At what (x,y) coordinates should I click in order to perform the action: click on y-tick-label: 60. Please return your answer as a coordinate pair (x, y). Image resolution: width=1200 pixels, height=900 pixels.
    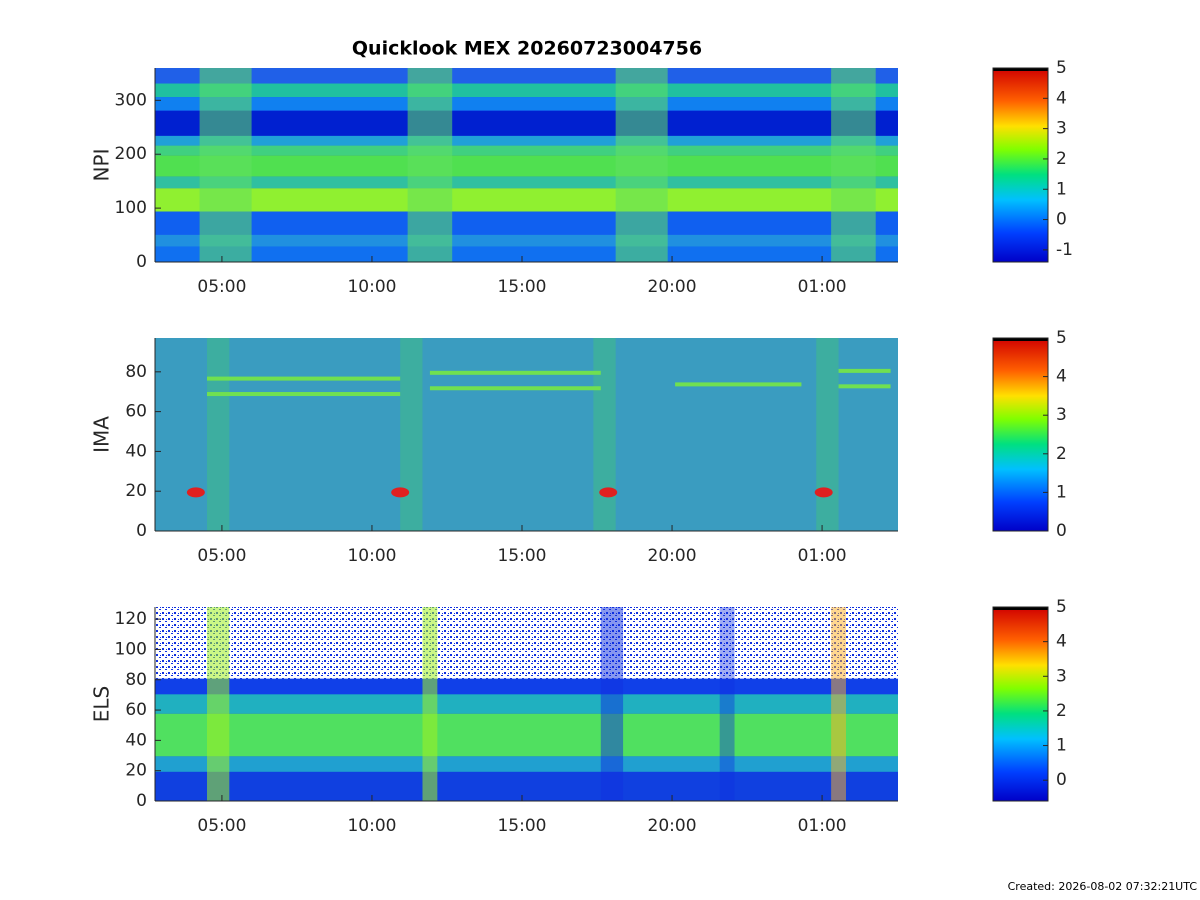
    Looking at the image, I should click on (136, 412).